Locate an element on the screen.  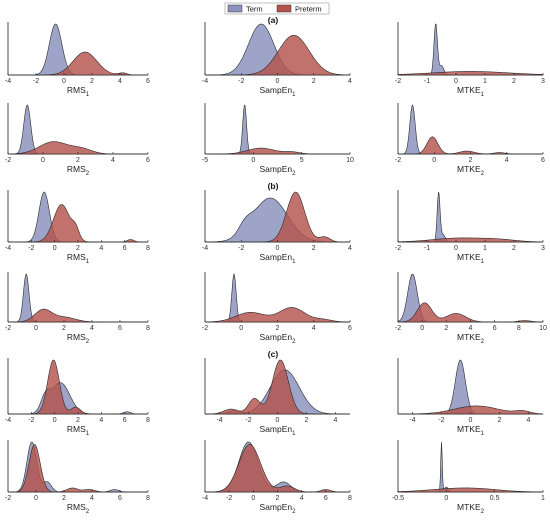
panel-17: -4 -2 0 2 4 6 8 SampEn2 is located at coordinates (277, 477).